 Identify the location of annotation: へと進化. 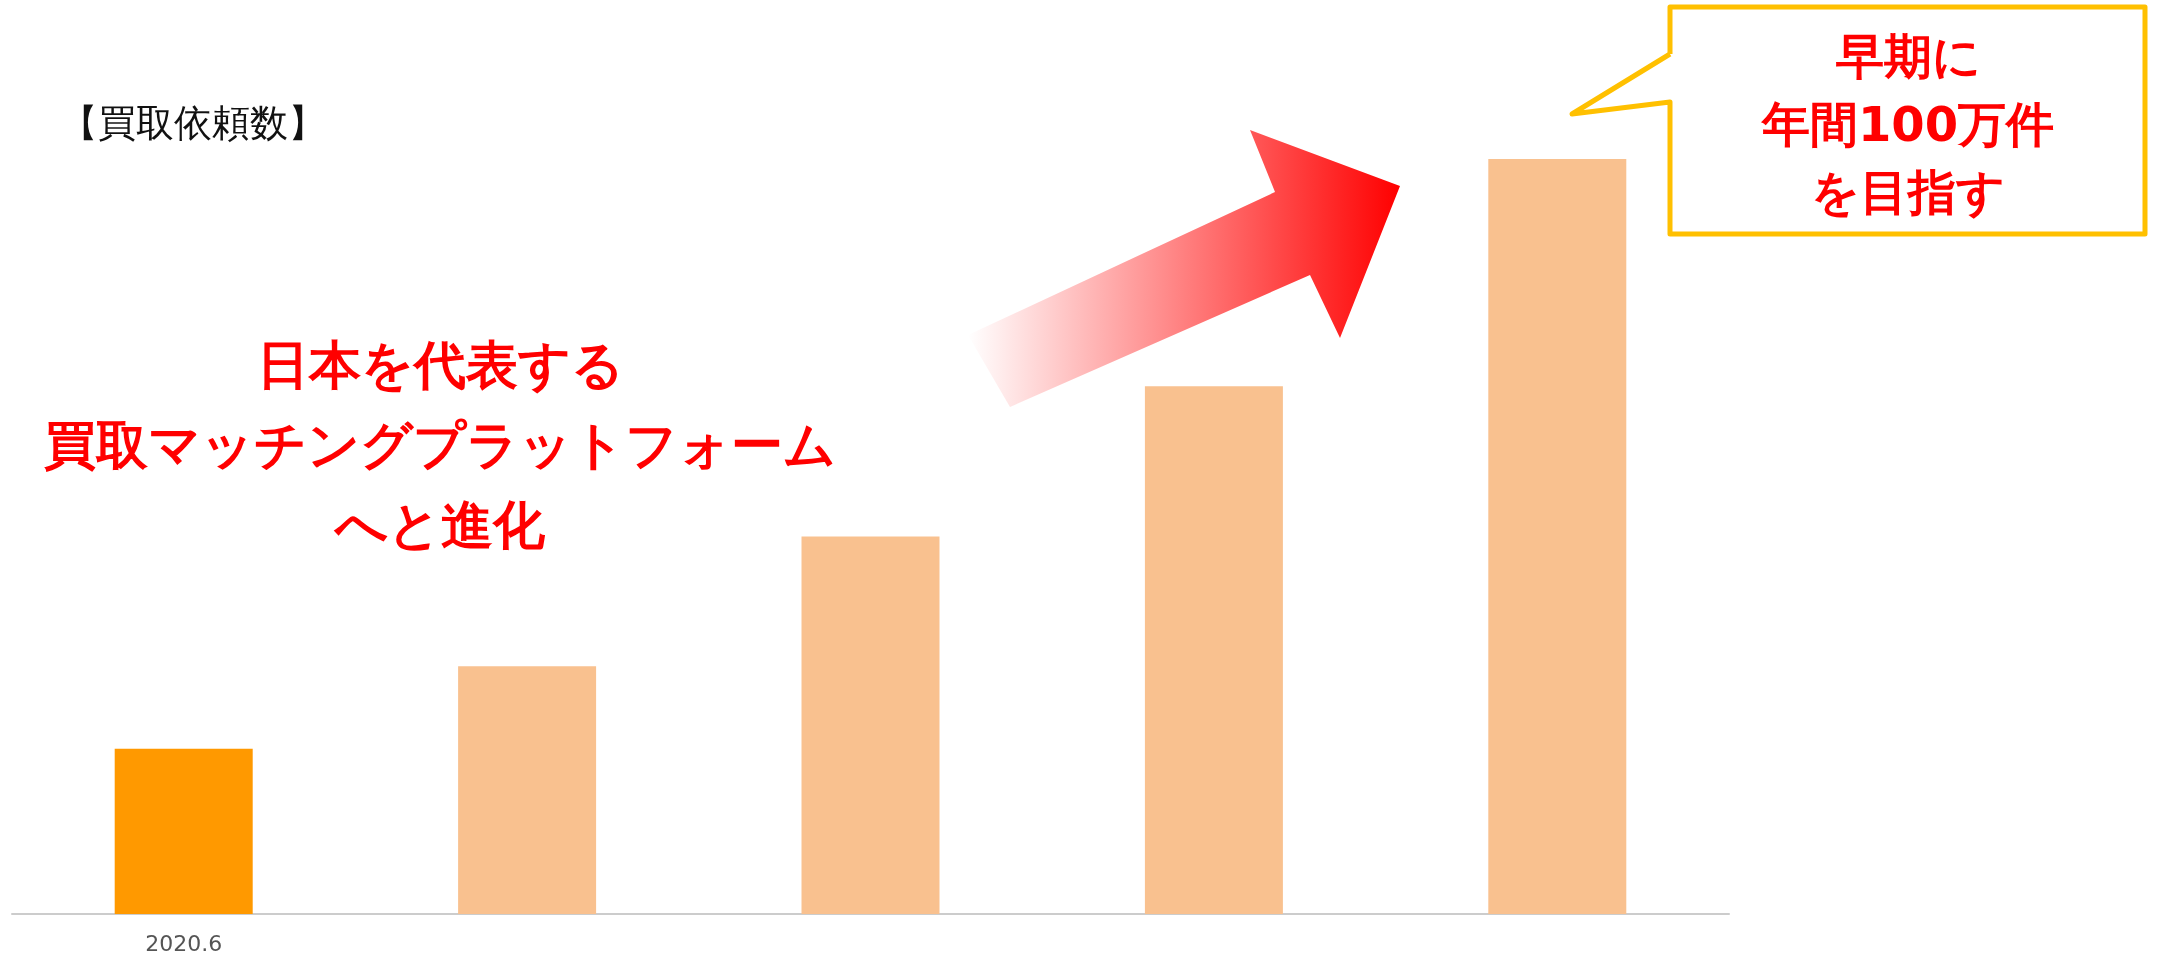
(439, 525).